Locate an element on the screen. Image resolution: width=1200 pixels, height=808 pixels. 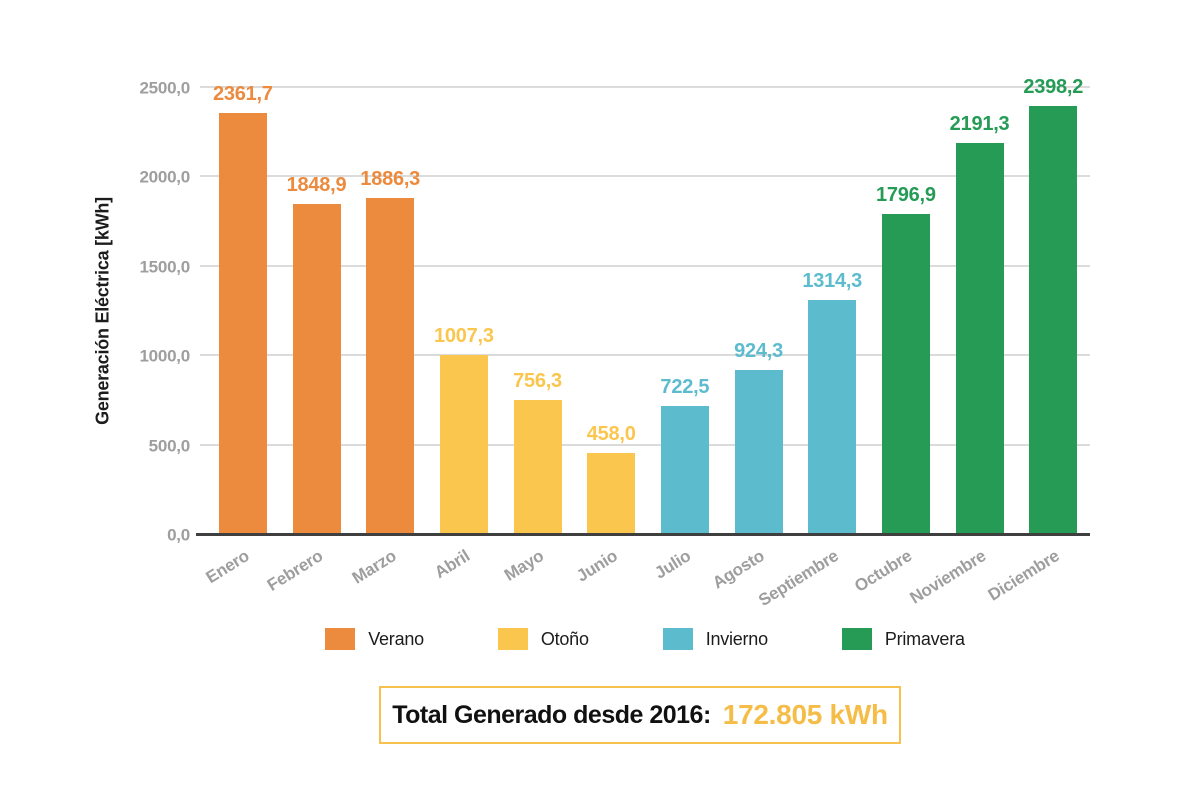
bar-value-label: 1796,9 is located at coordinates (906, 194).